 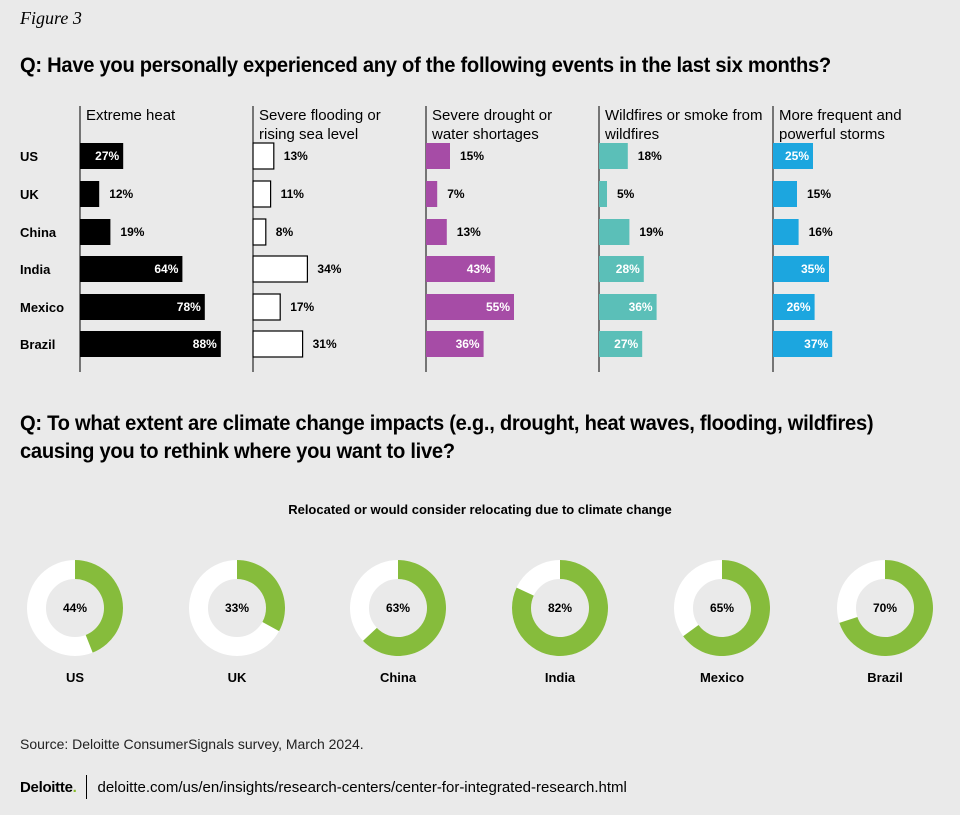 What do you see at coordinates (95, 232) in the screenshot?
I see `bar-extreme-heat-china` at bounding box center [95, 232].